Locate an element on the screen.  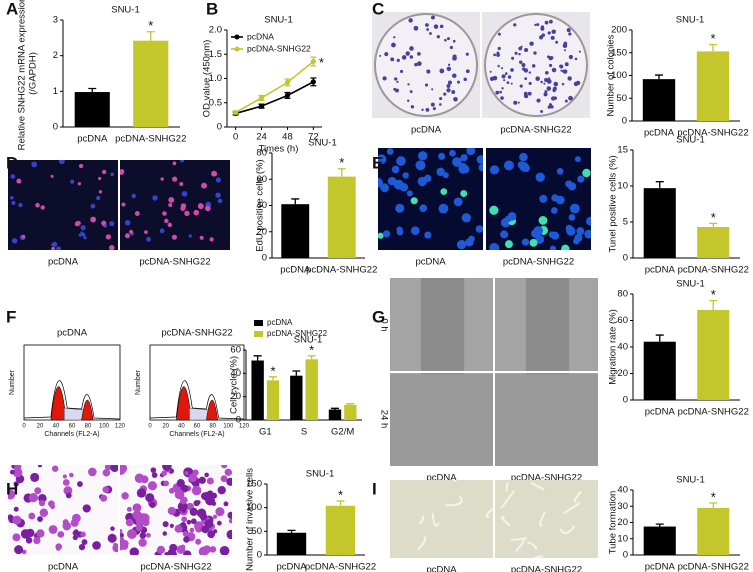
y-tick-label: 1 is located at coordinates (55, 91).